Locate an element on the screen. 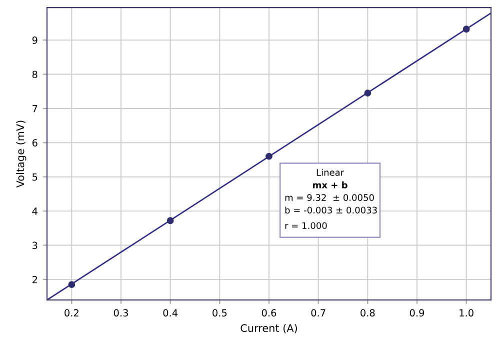 This screenshot has height=344, width=500. x-tick-label: 0.3 is located at coordinates (121, 313).